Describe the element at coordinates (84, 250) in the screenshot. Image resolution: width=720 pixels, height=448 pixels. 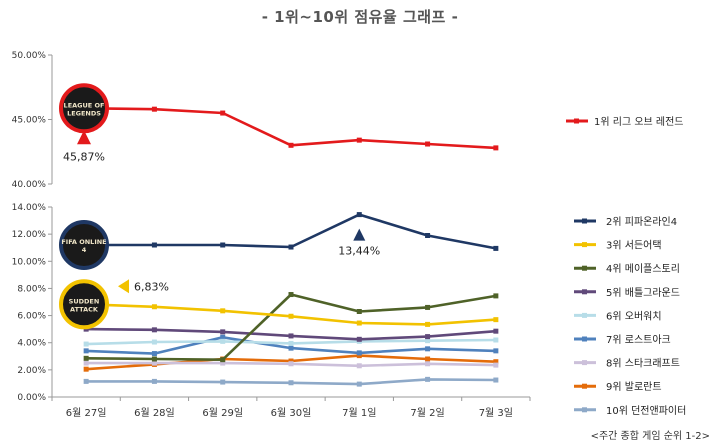
I see `logo-badge-text: 4` at that location.